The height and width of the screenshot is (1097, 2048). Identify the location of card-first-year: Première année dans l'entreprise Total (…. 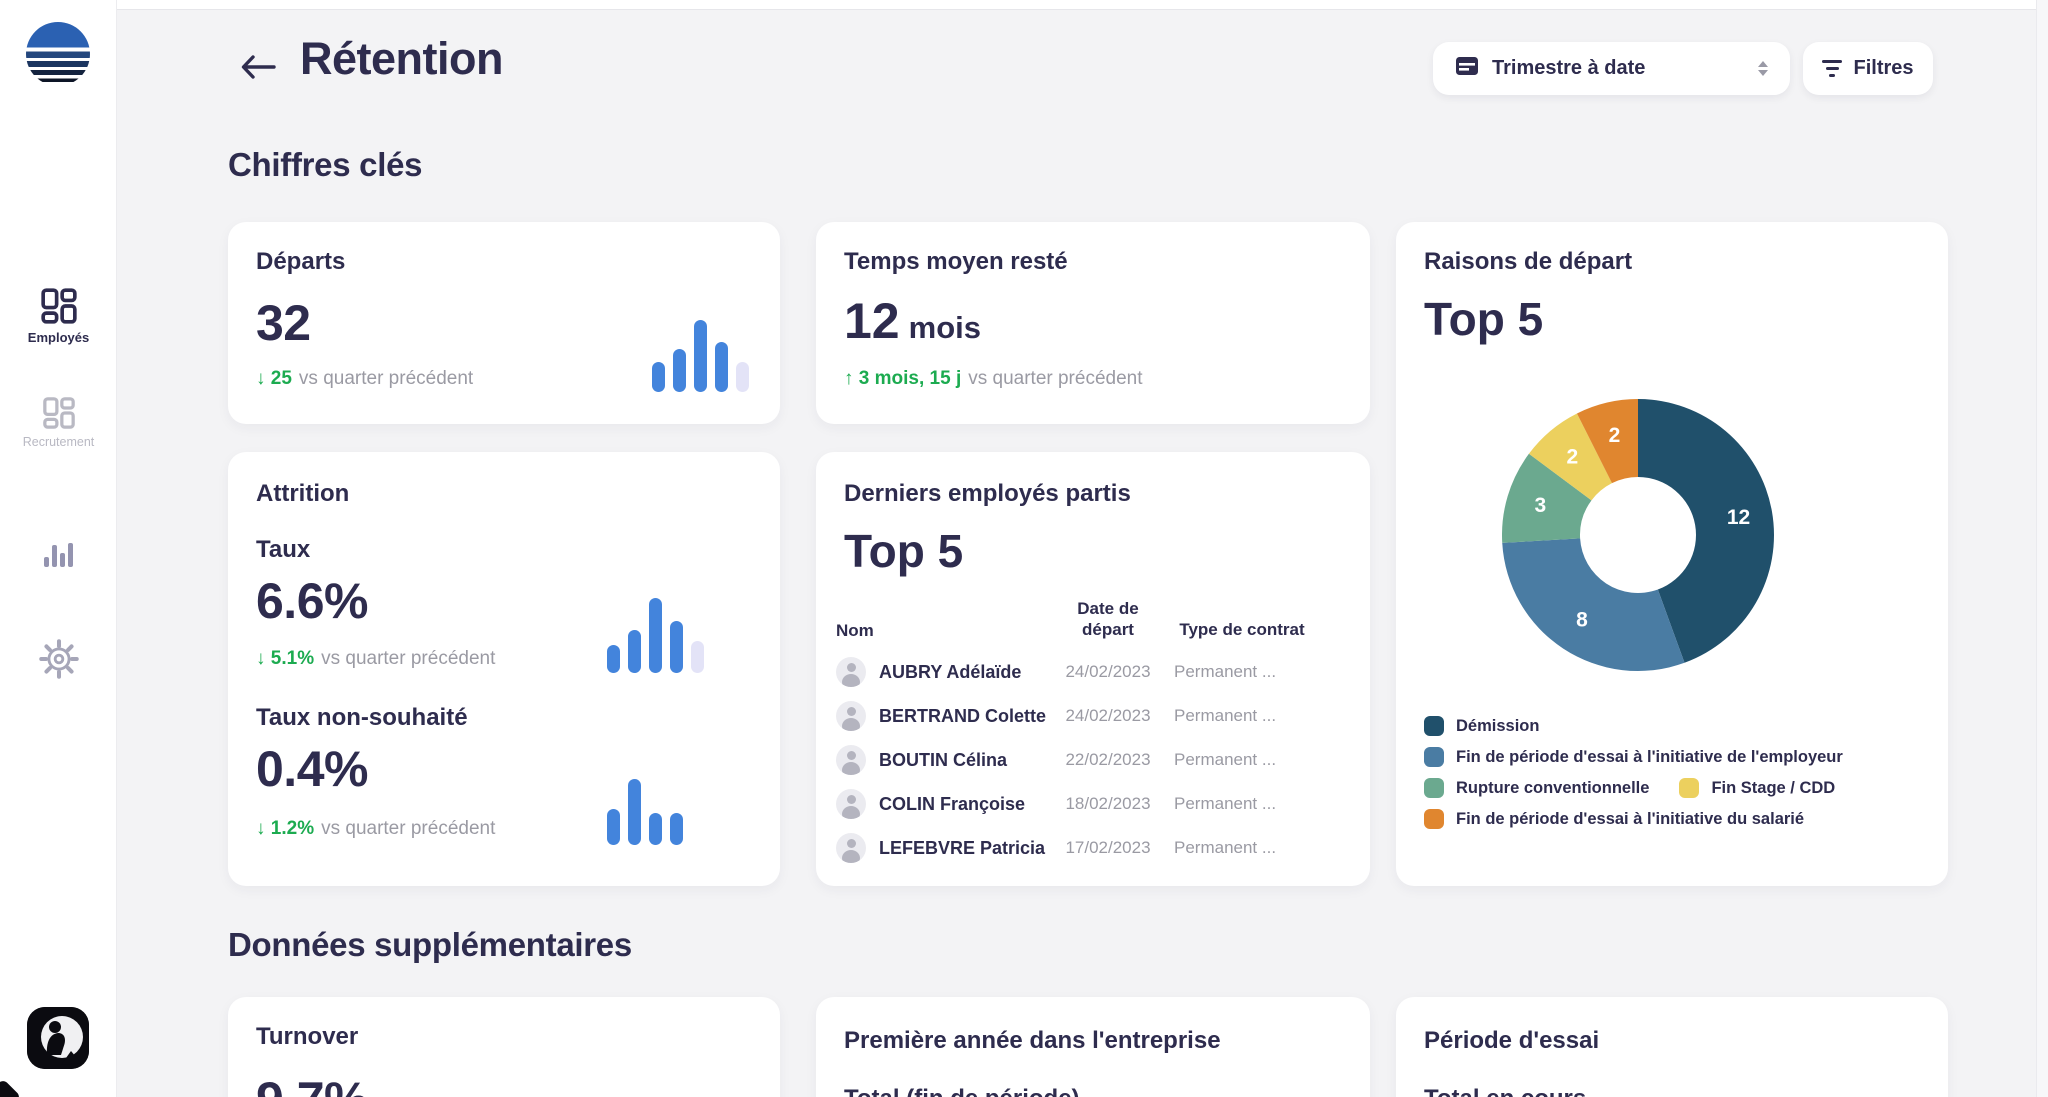
(1093, 1047).